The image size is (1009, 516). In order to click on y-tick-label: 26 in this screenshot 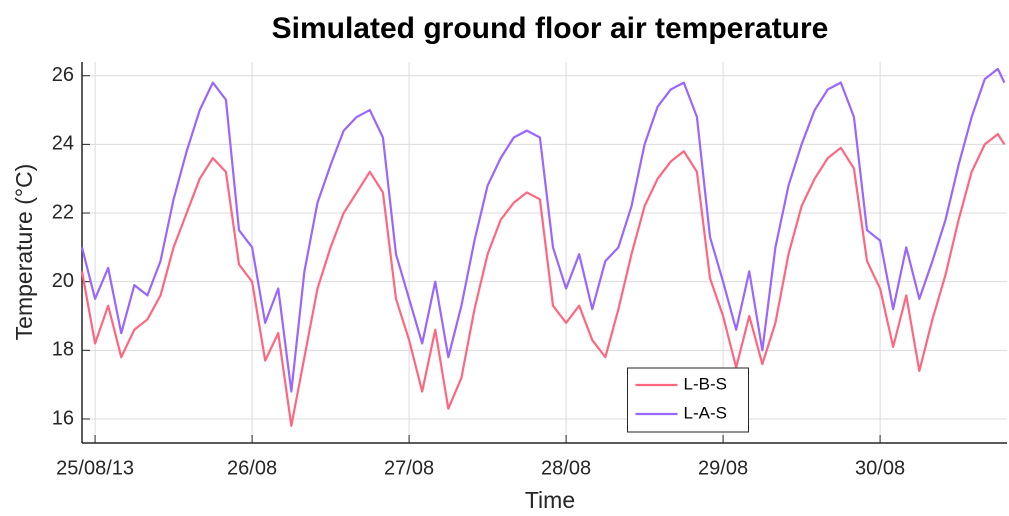, I will do `click(63, 75)`.